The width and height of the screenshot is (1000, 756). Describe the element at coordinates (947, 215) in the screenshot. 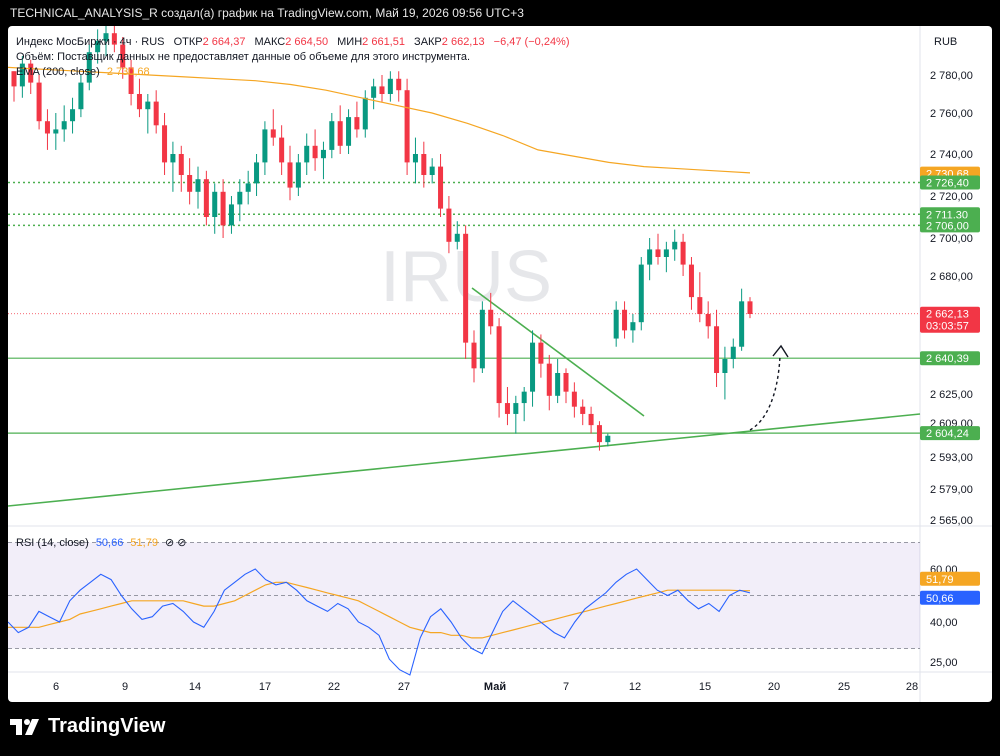

I see `price-tag-label: 2 711,30` at that location.